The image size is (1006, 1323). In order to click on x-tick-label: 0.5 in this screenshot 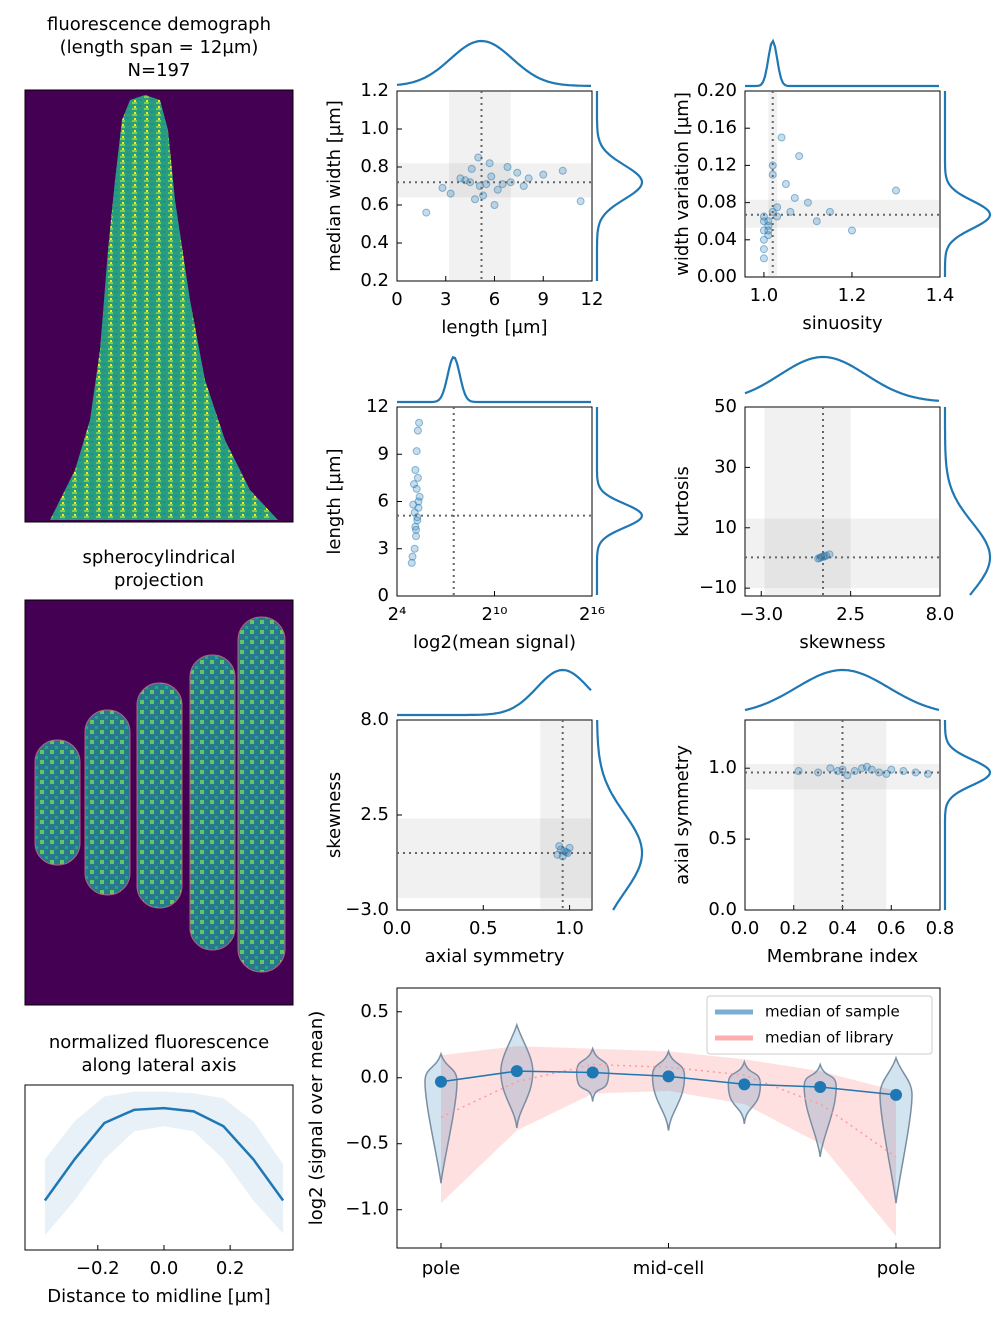, I will do `click(483, 928)`.